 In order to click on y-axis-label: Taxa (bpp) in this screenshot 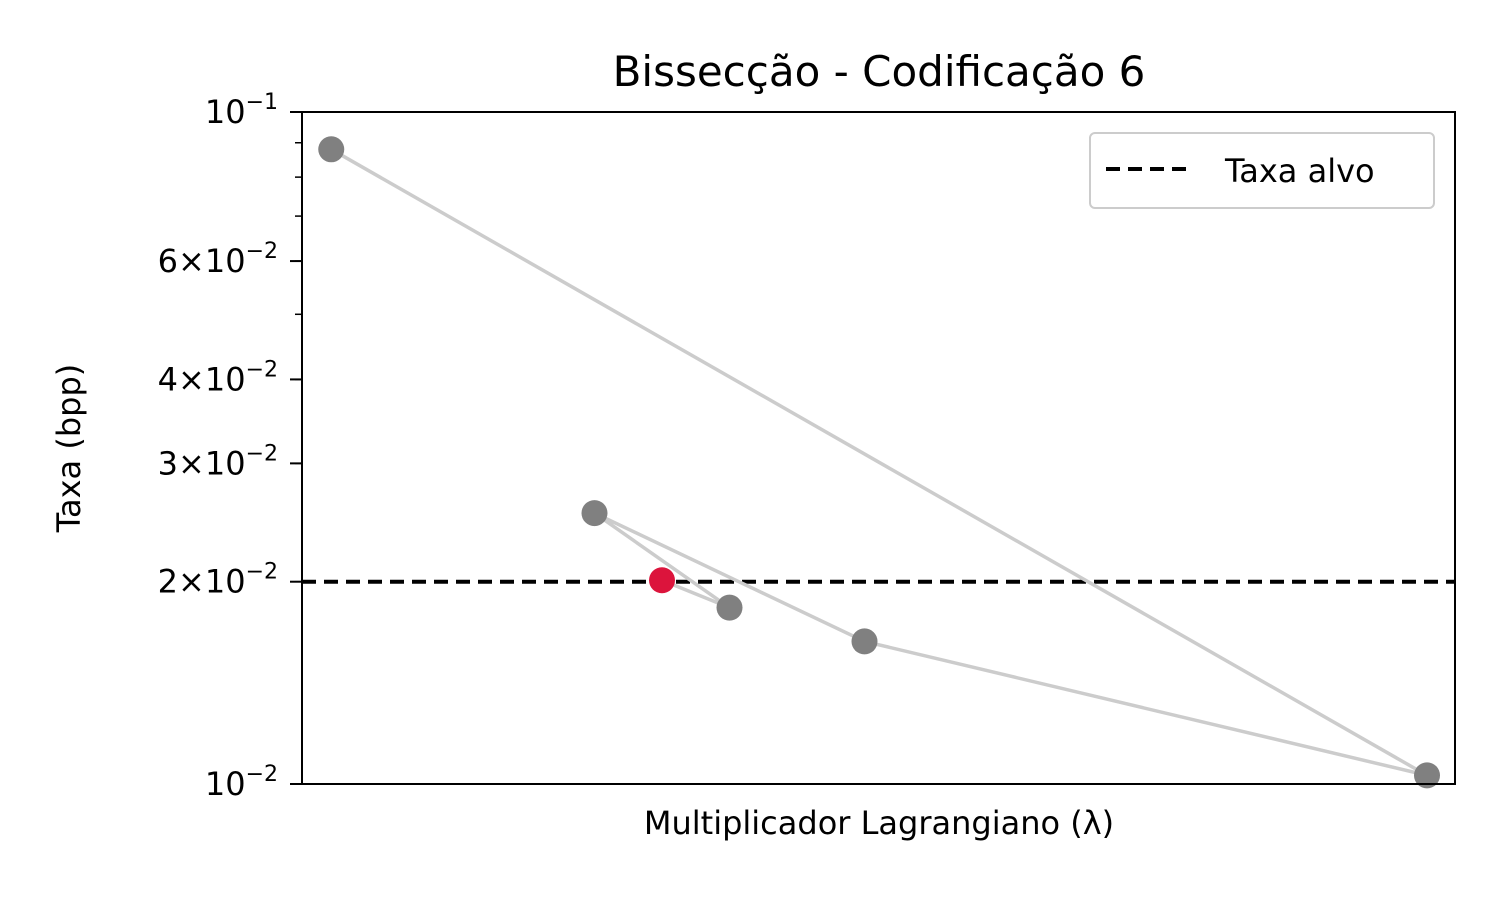, I will do `click(69, 448)`.